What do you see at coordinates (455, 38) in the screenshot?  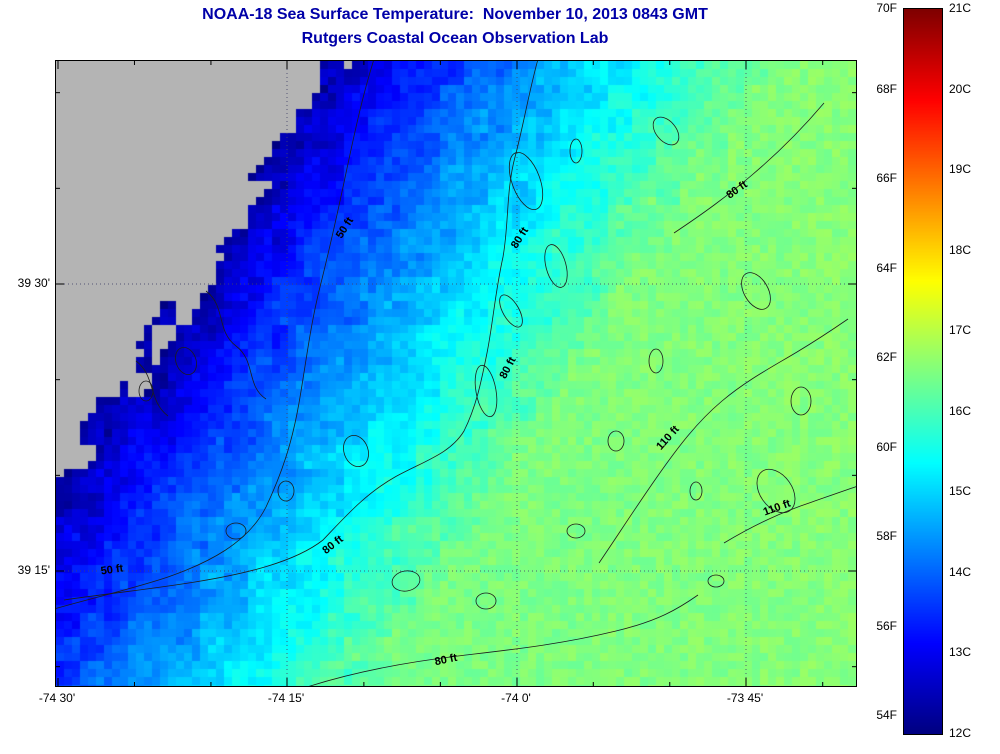 I see `figure-subtitle: Rutgers Coastal Ocean Observation Lab` at bounding box center [455, 38].